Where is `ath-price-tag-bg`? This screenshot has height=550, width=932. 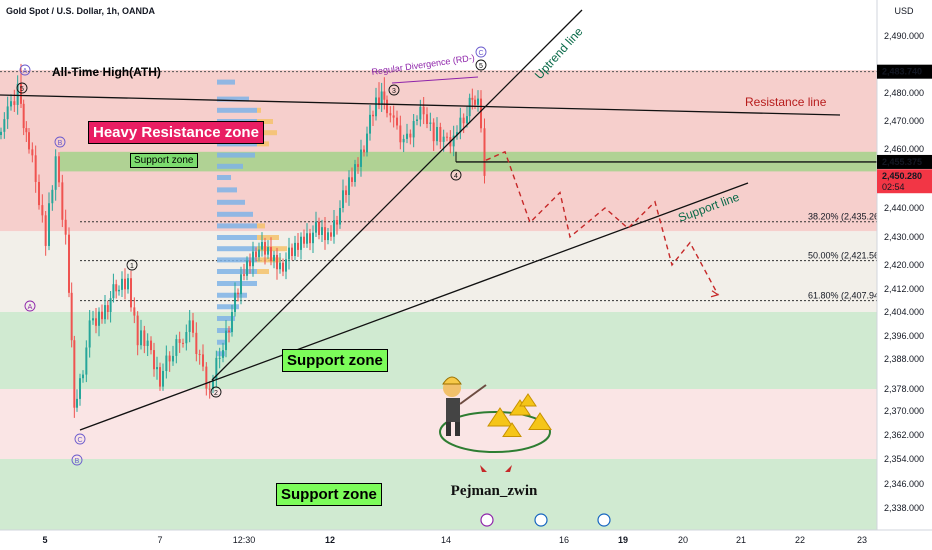 ath-price-tag-bg is located at coordinates (904, 71).